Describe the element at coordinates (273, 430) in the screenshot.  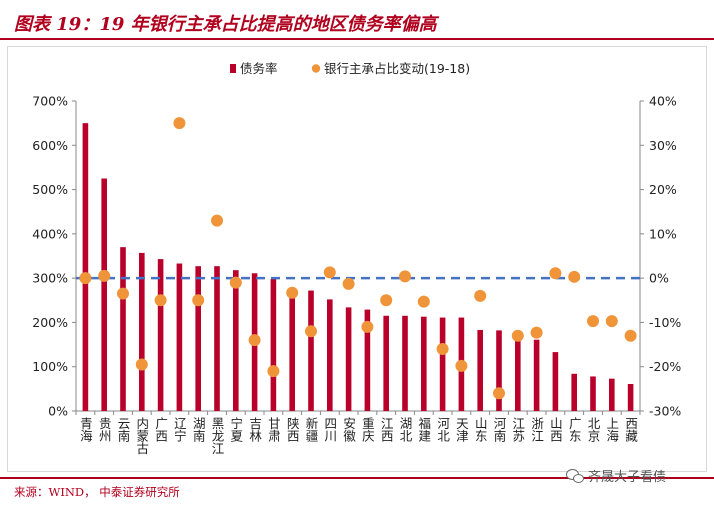
I see `x-tick-label: 甘肃` at that location.